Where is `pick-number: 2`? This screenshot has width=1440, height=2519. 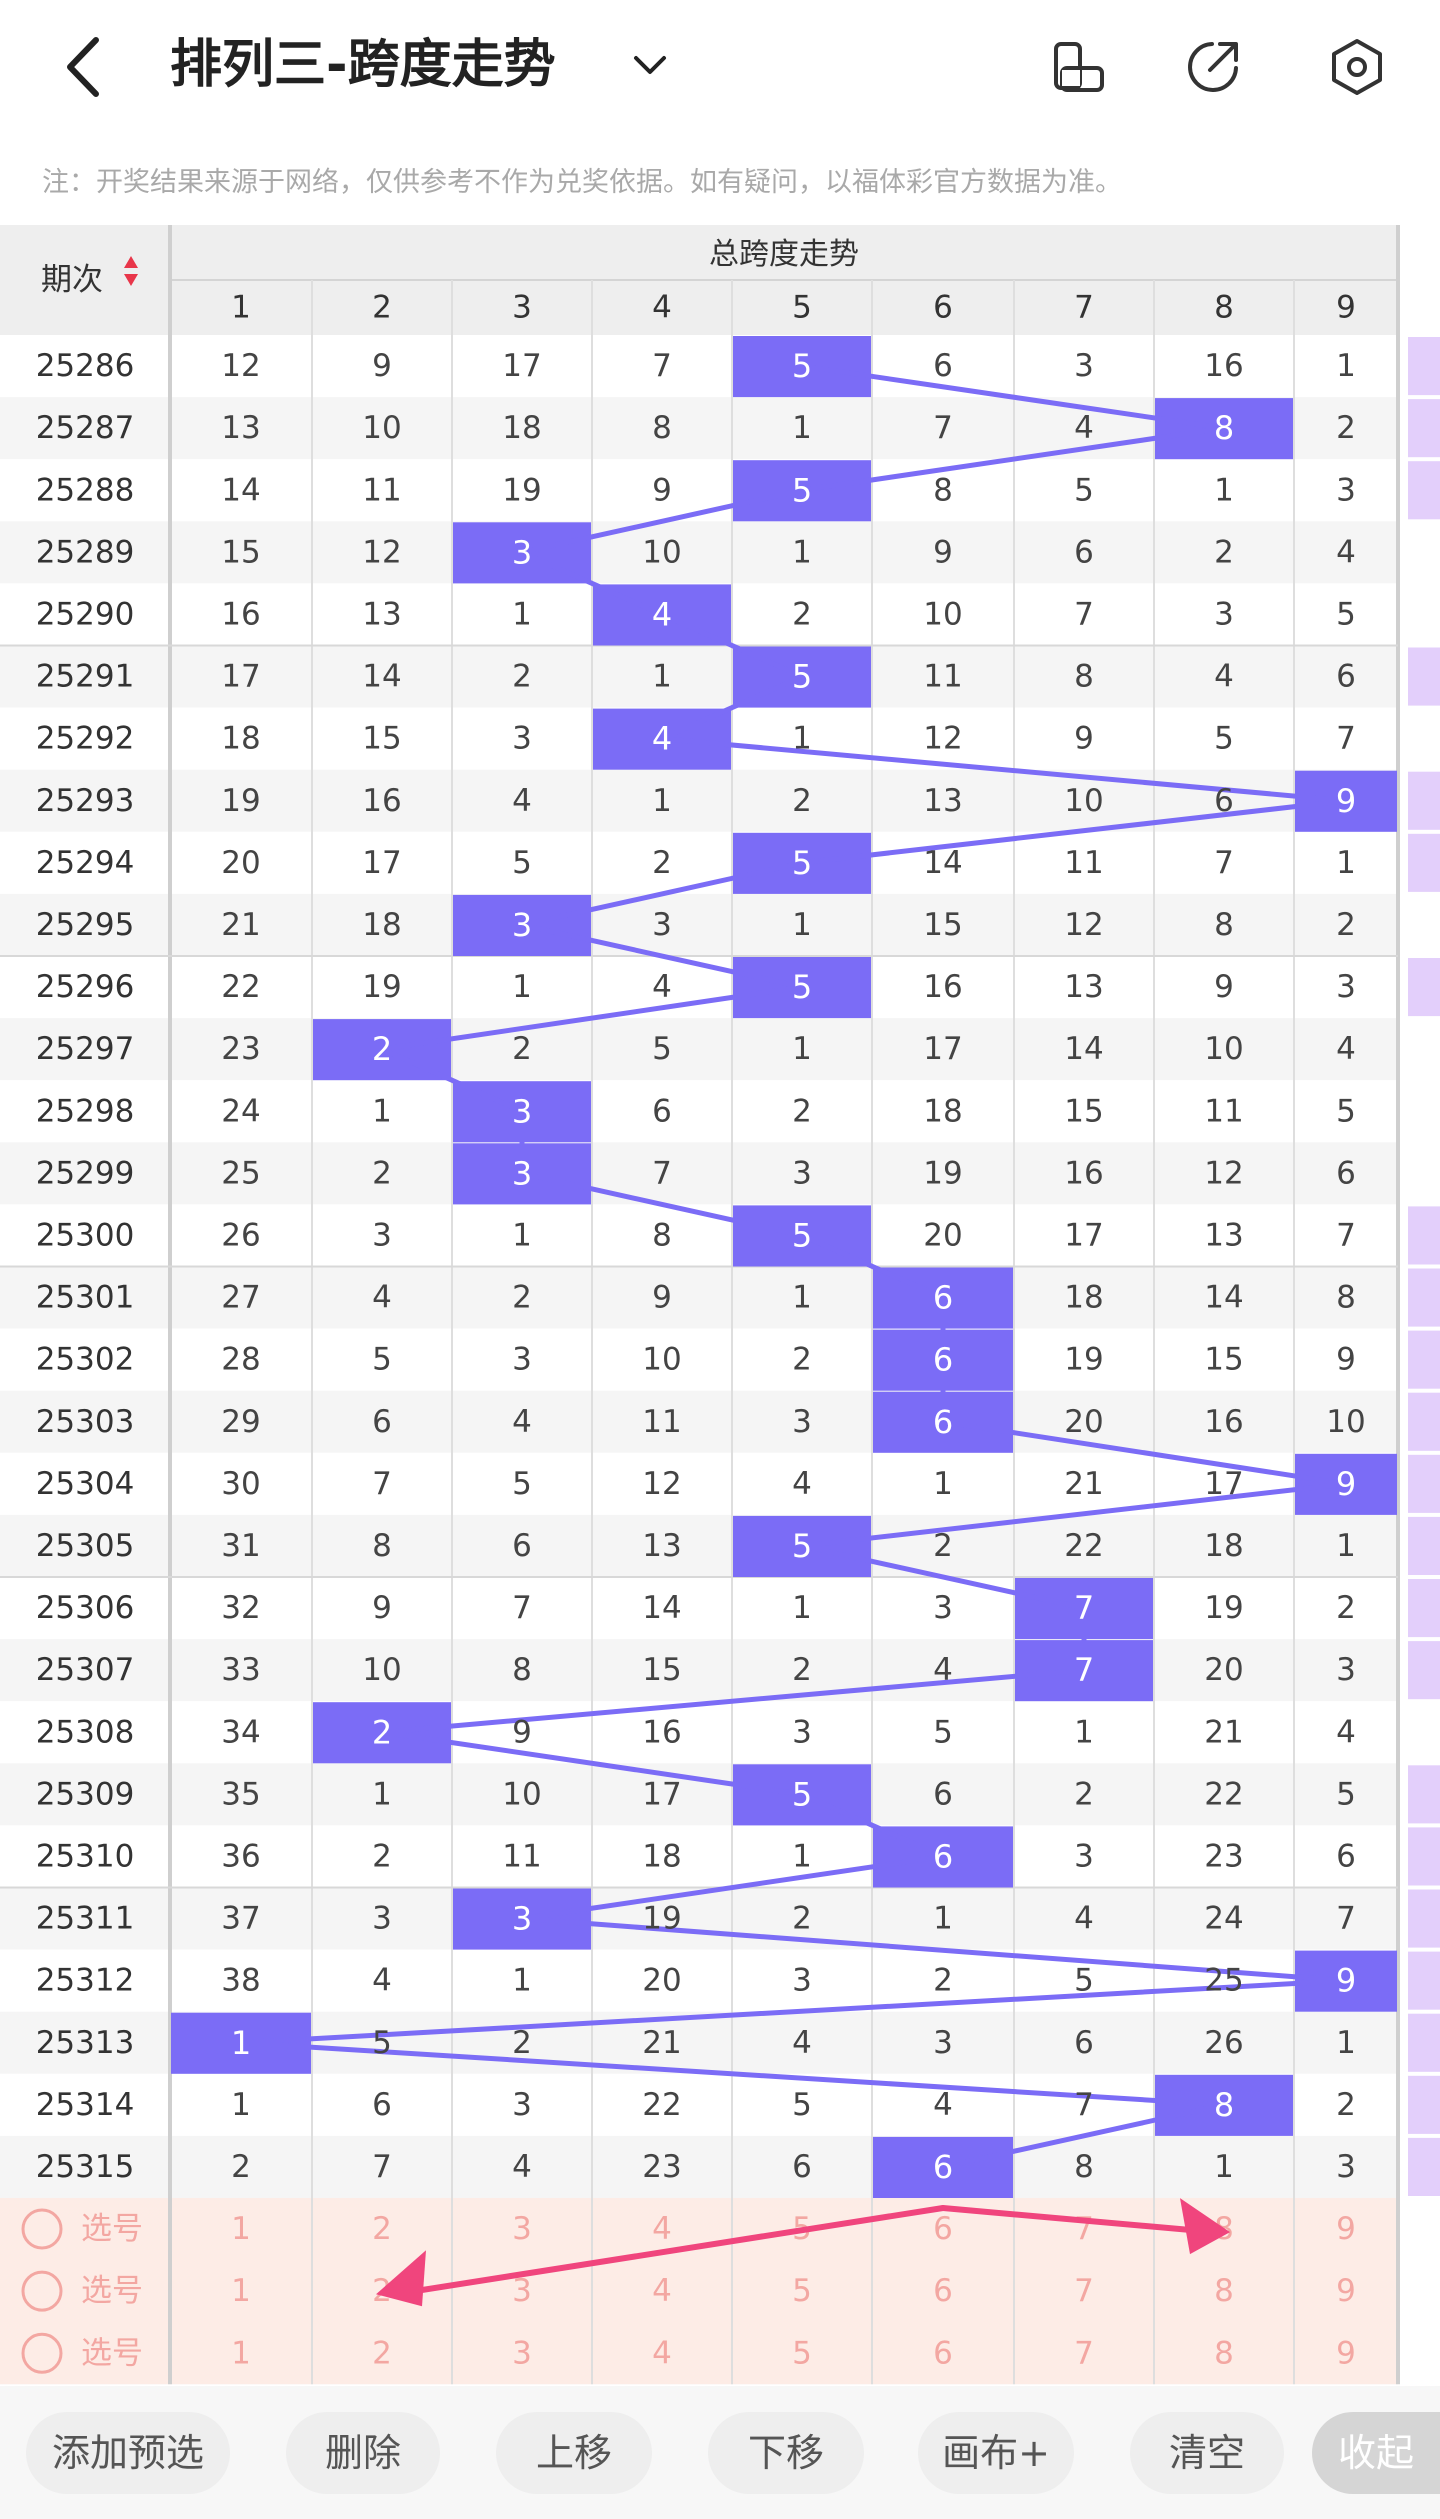
pick-number: 2 is located at coordinates (382, 2229).